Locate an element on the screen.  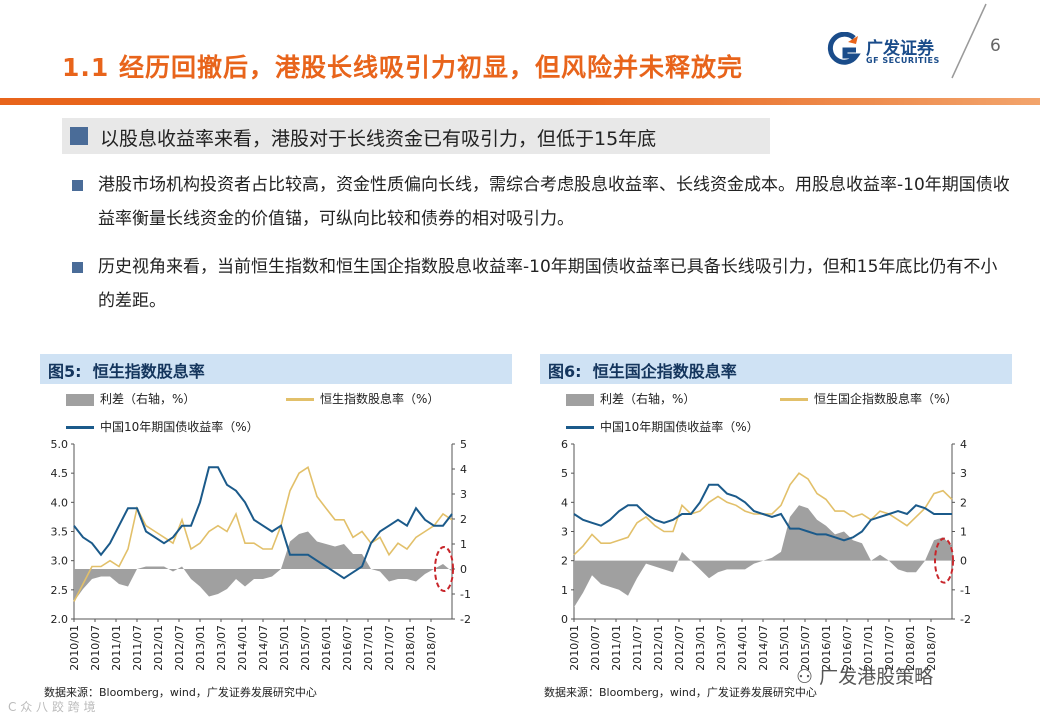
gf-logo: 广发证券 GF SECURITIES is located at coordinates (885, 51).